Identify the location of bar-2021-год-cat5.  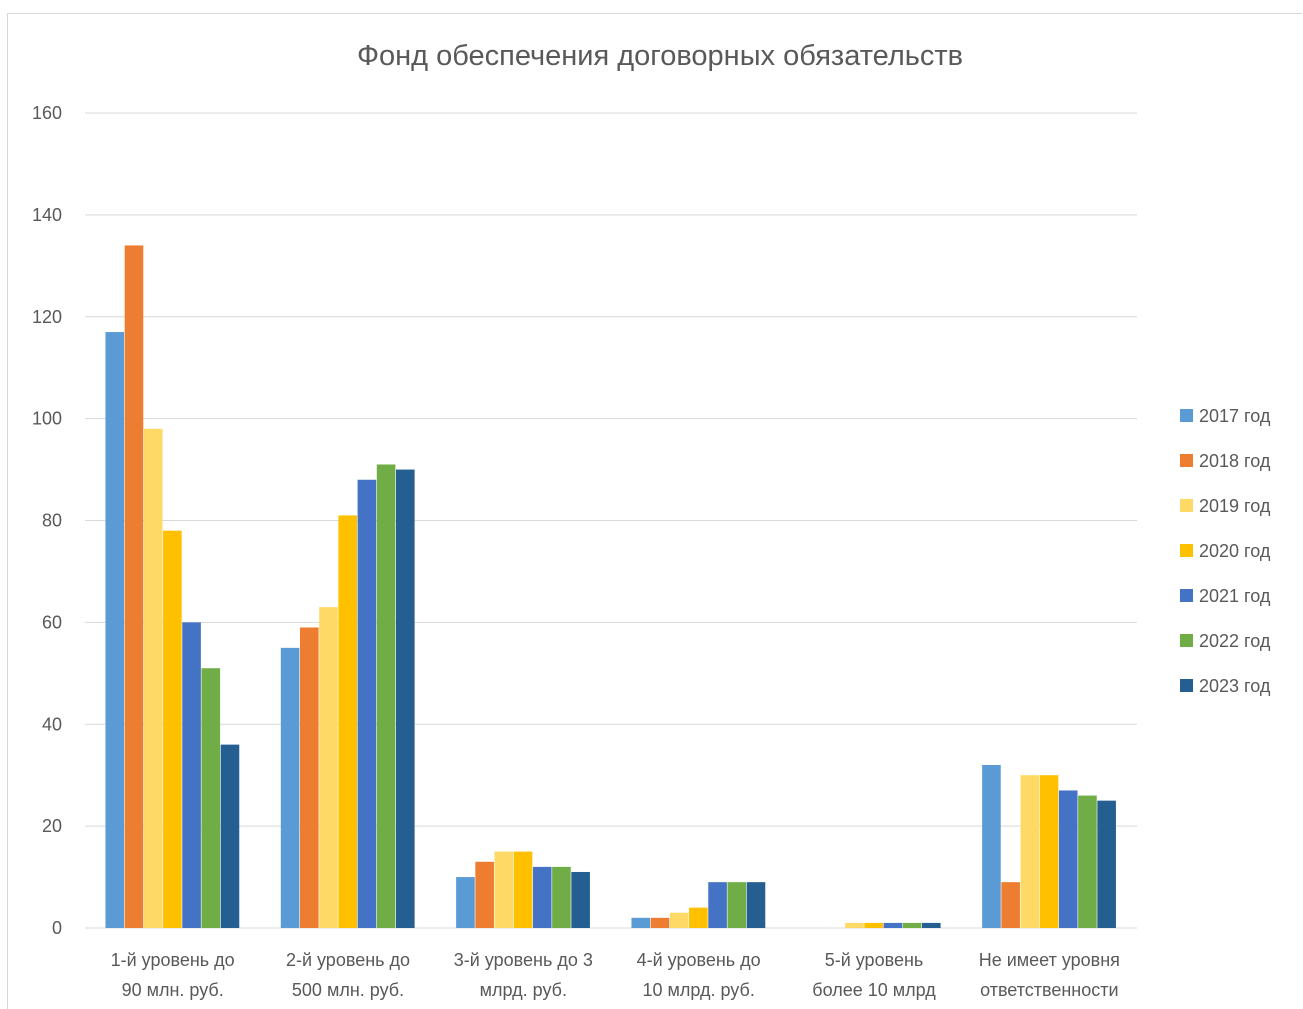
(893, 925).